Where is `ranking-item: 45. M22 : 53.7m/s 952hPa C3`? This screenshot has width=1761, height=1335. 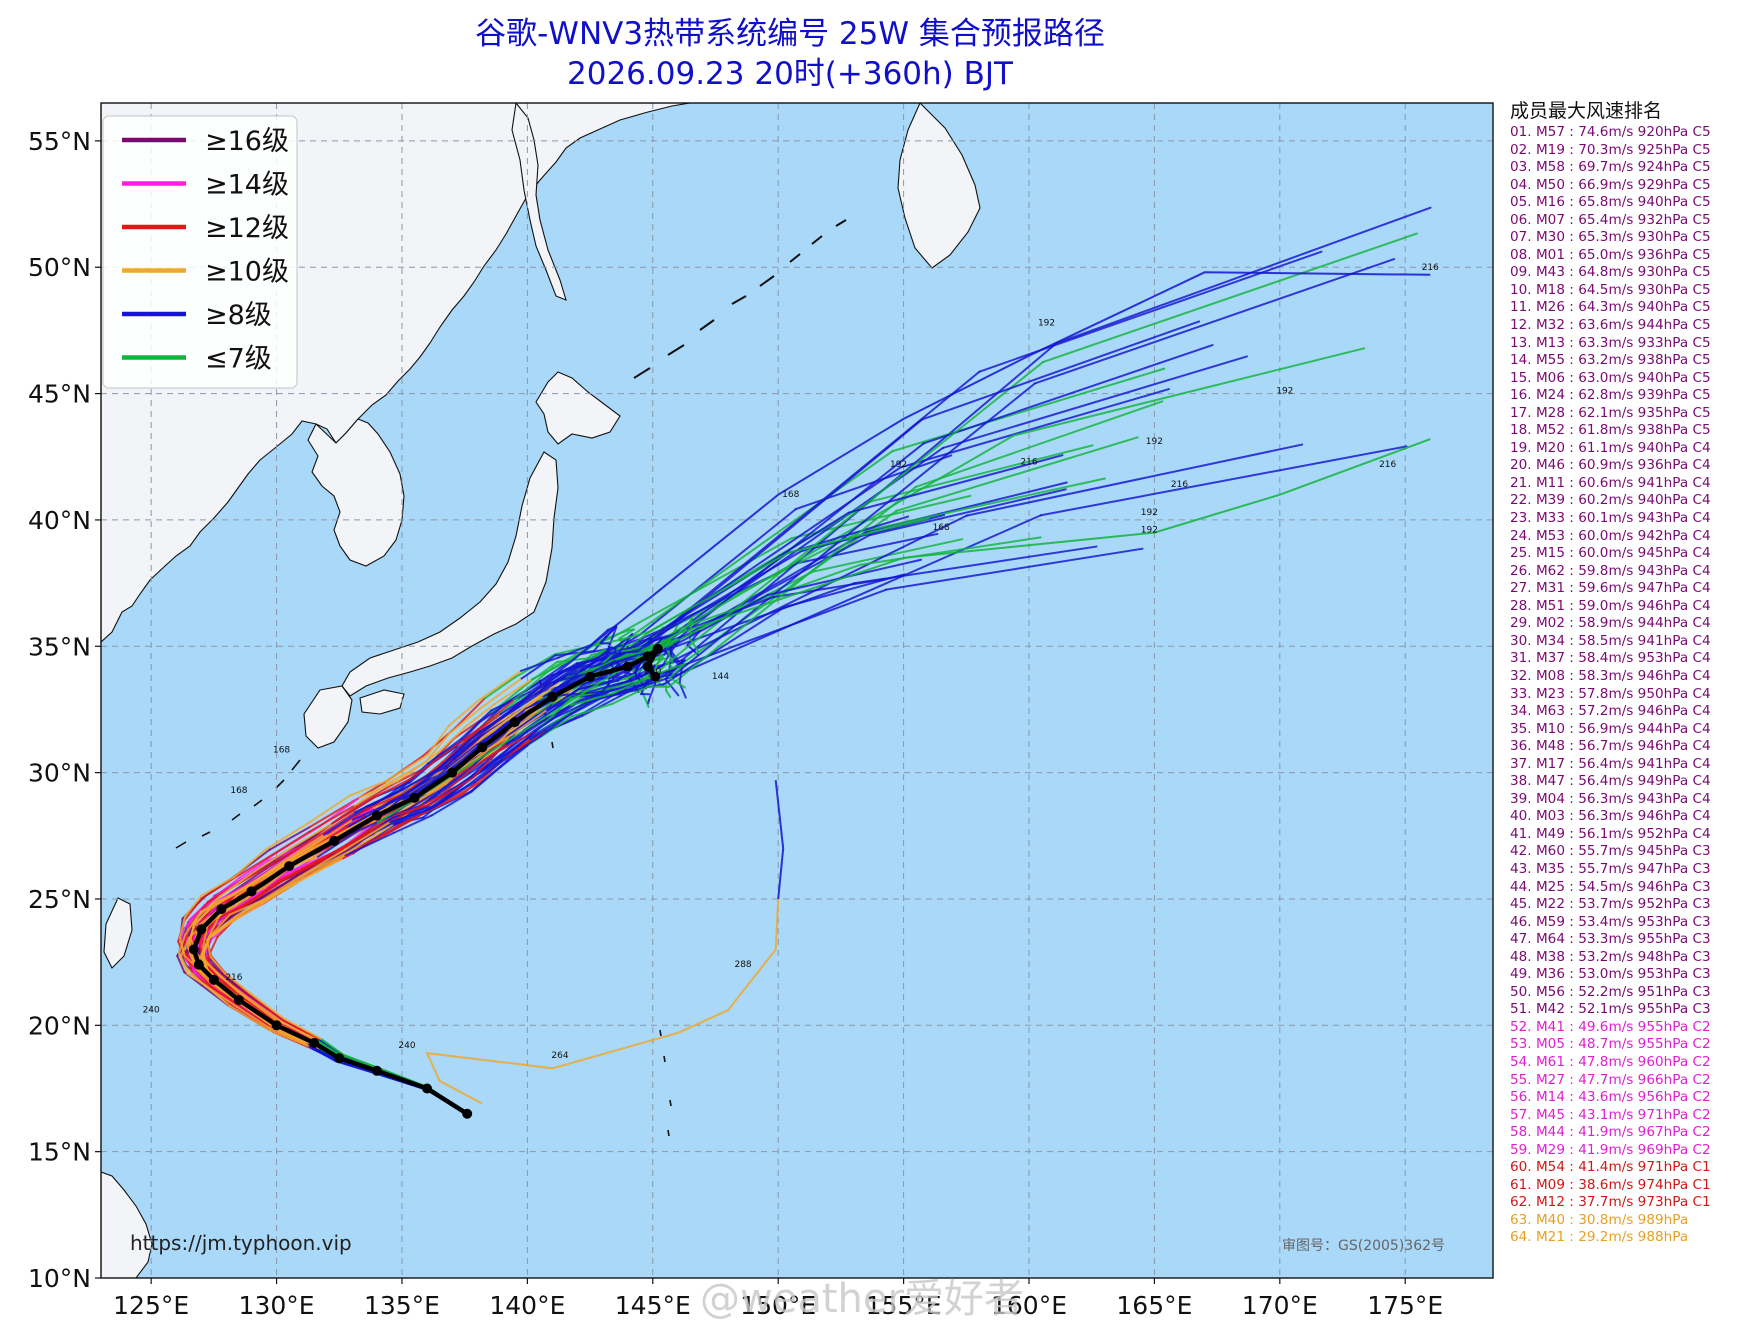 ranking-item: 45. M22 : 53.7m/s 952hPa C3 is located at coordinates (1610, 904).